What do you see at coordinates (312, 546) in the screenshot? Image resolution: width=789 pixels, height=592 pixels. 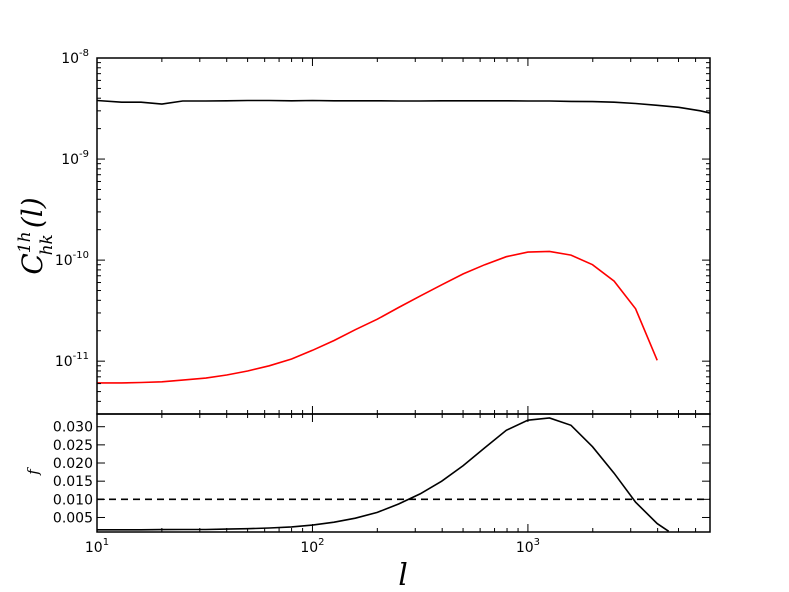 I see `x-tick-label: 10²` at bounding box center [312, 546].